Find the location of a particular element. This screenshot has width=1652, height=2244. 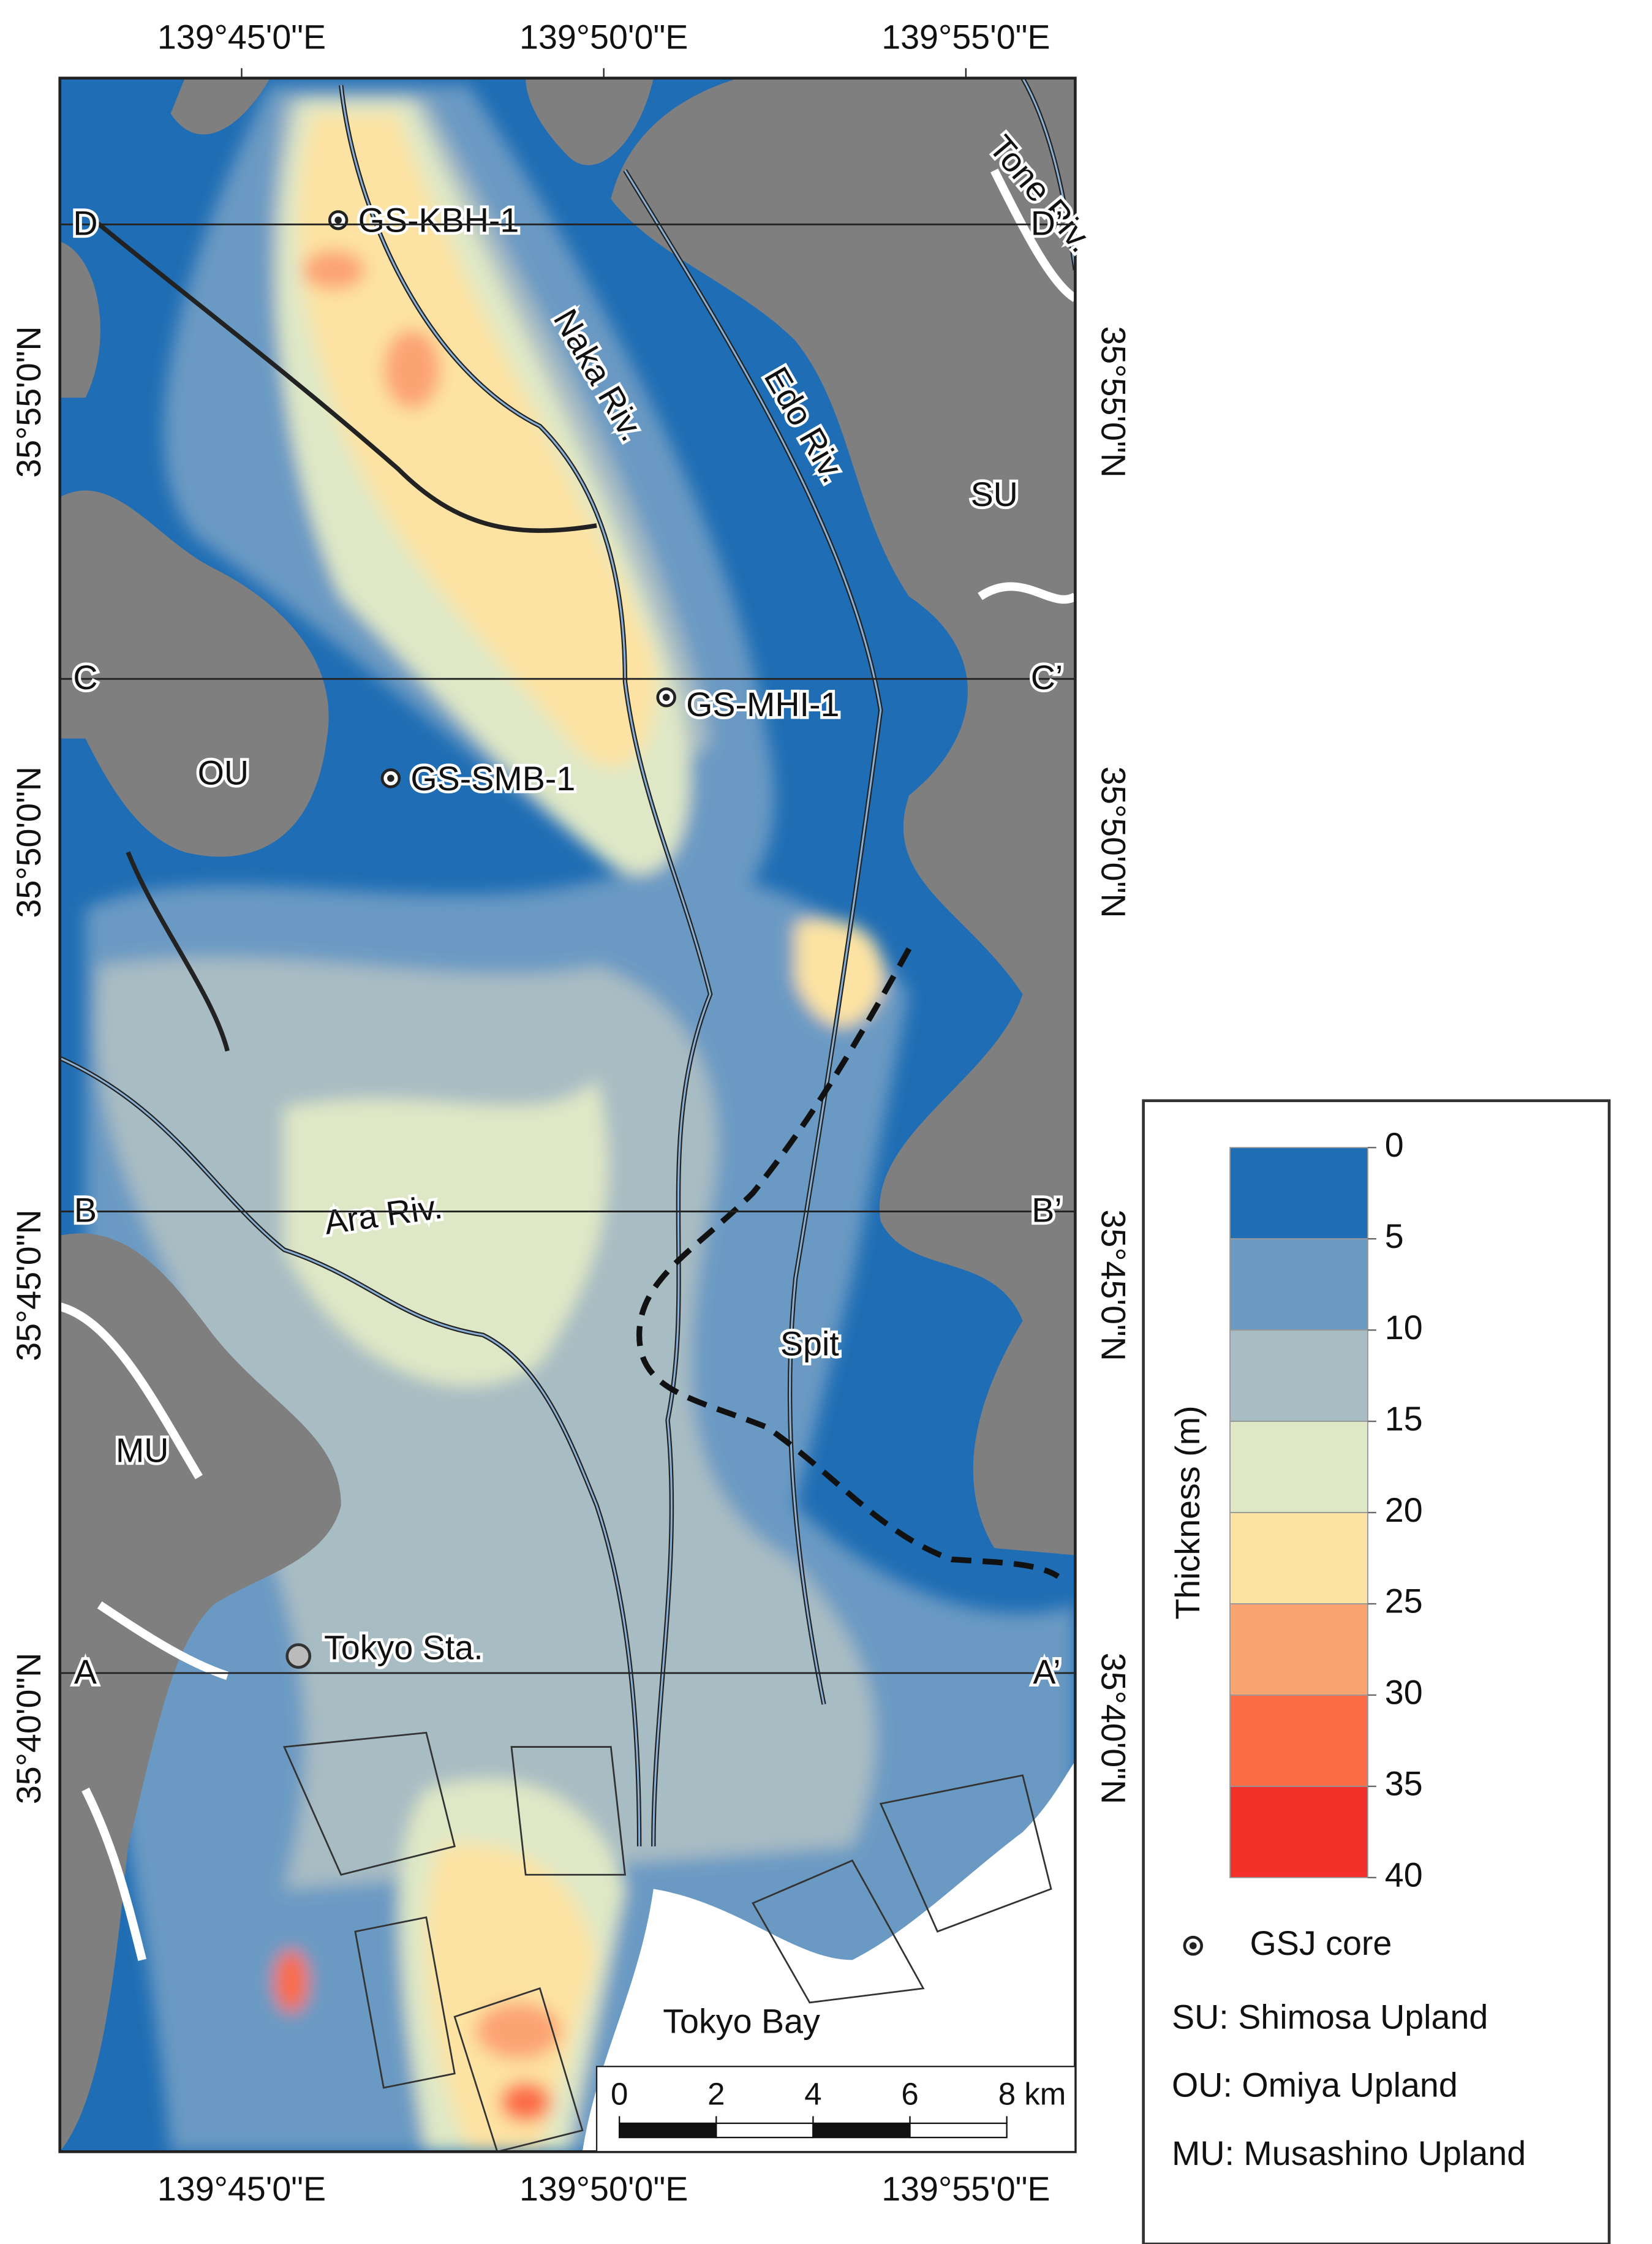

section-label: D is located at coordinates (85, 223).